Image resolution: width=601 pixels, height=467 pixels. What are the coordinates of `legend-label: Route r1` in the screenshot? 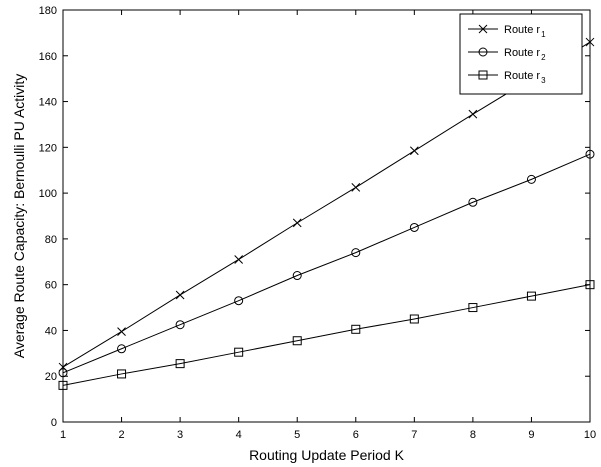 It's located at (525, 31).